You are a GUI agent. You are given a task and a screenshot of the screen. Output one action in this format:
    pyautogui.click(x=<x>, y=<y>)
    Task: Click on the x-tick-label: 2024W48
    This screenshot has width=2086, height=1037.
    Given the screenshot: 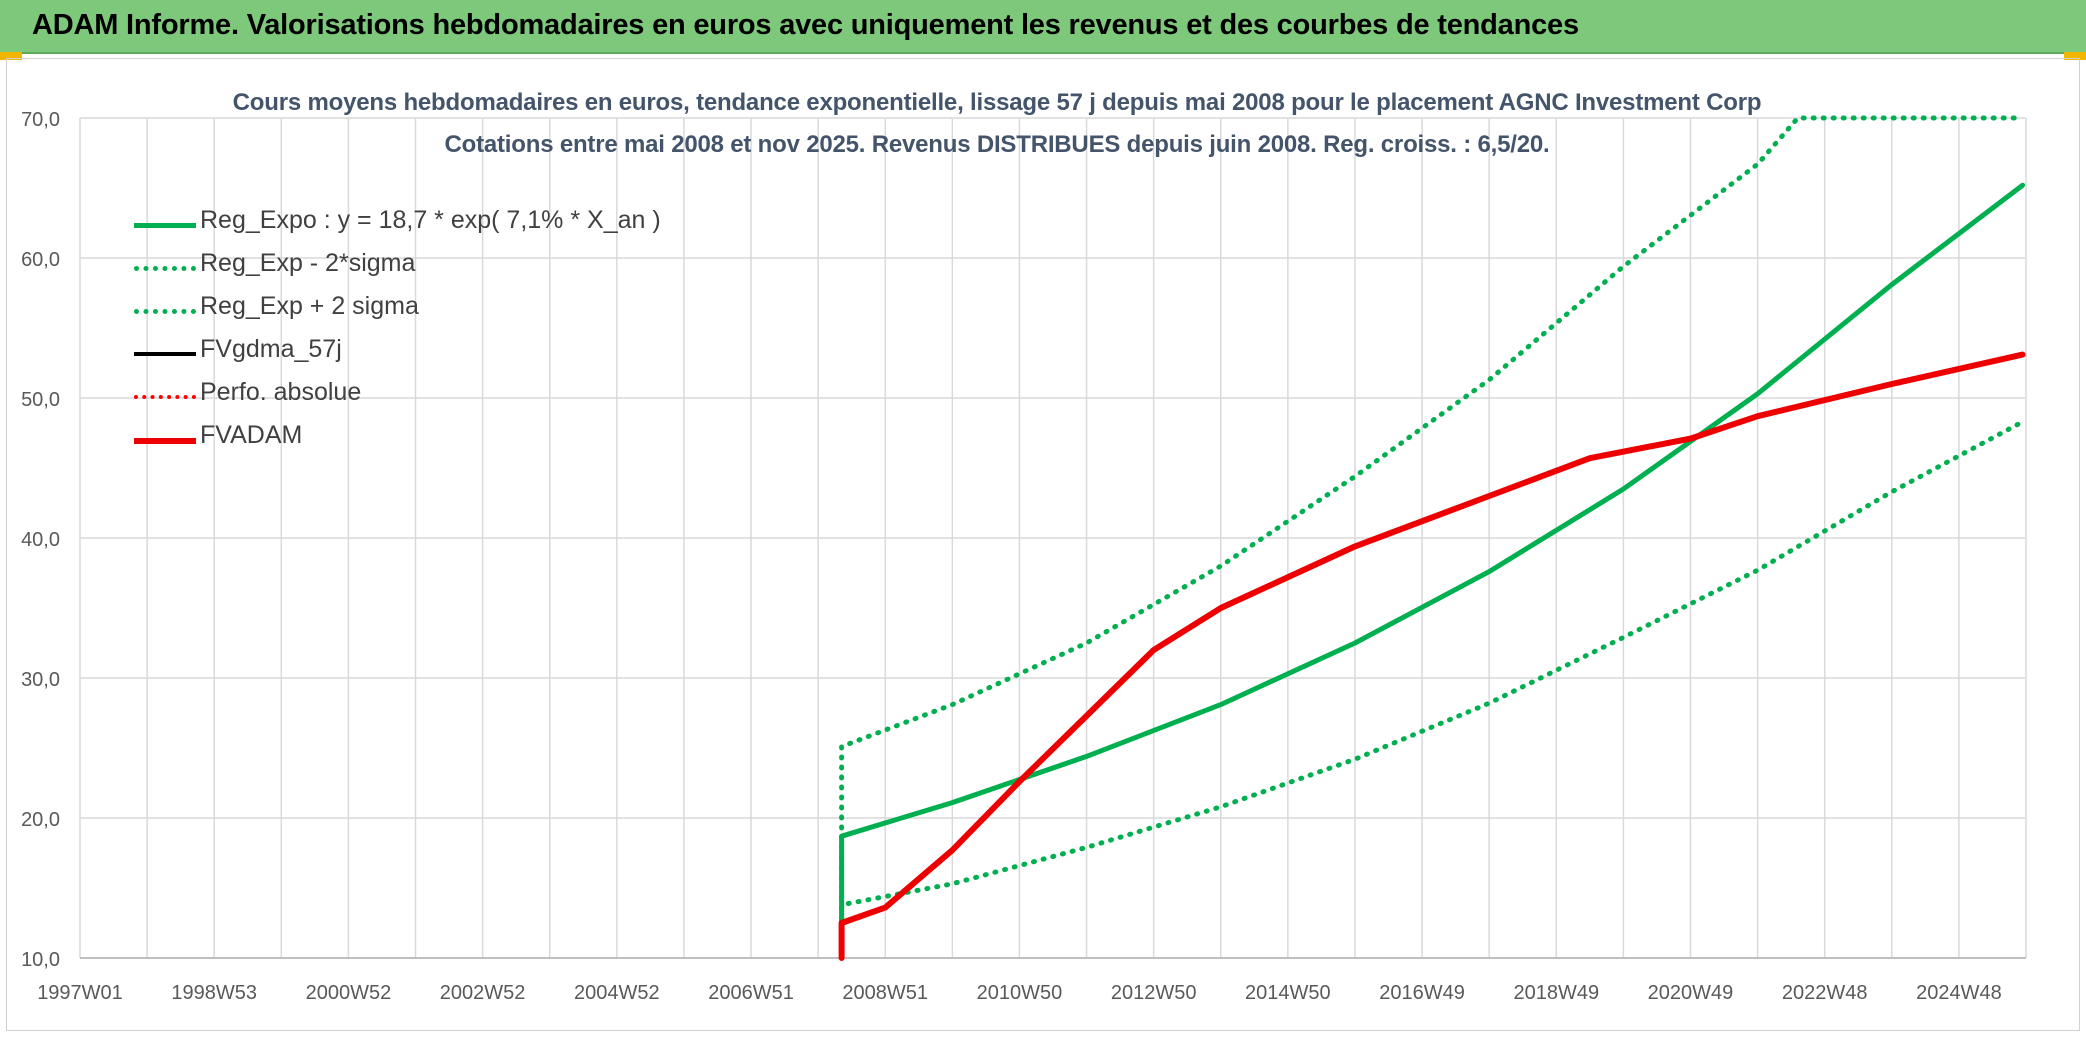 What is the action you would take?
    pyautogui.click(x=1959, y=993)
    